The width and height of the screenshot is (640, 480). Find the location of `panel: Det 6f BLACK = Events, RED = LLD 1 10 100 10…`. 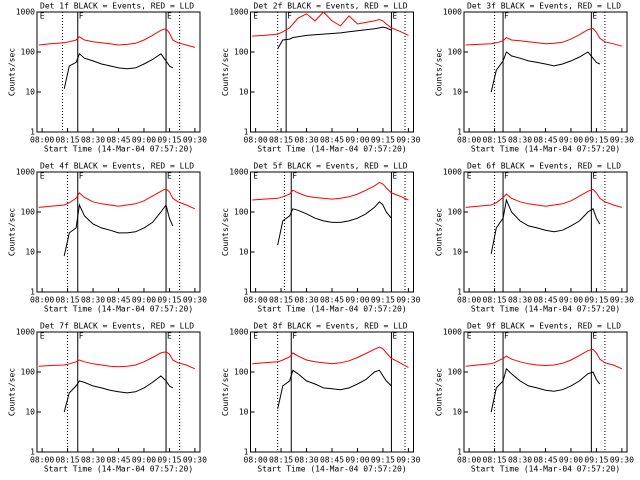

panel: Det 6f BLACK = Events, RED = LLD 1 10 100 10… is located at coordinates (535, 238).